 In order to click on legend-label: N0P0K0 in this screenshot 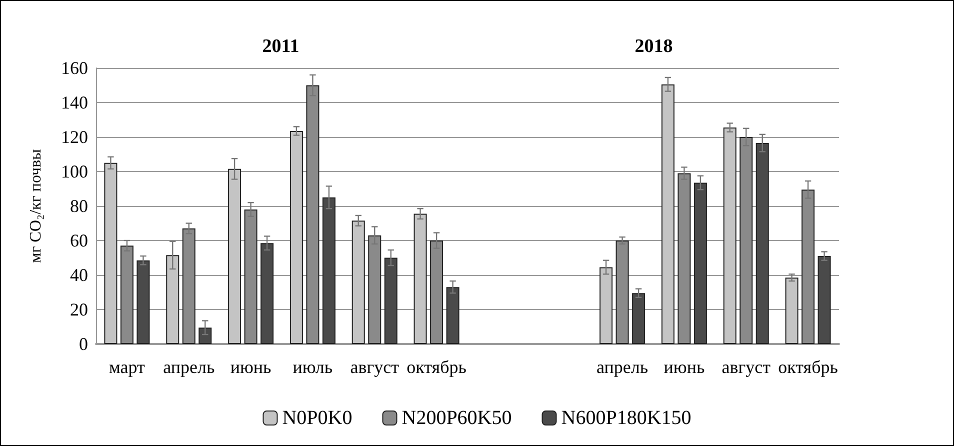, I will do `click(317, 418)`.